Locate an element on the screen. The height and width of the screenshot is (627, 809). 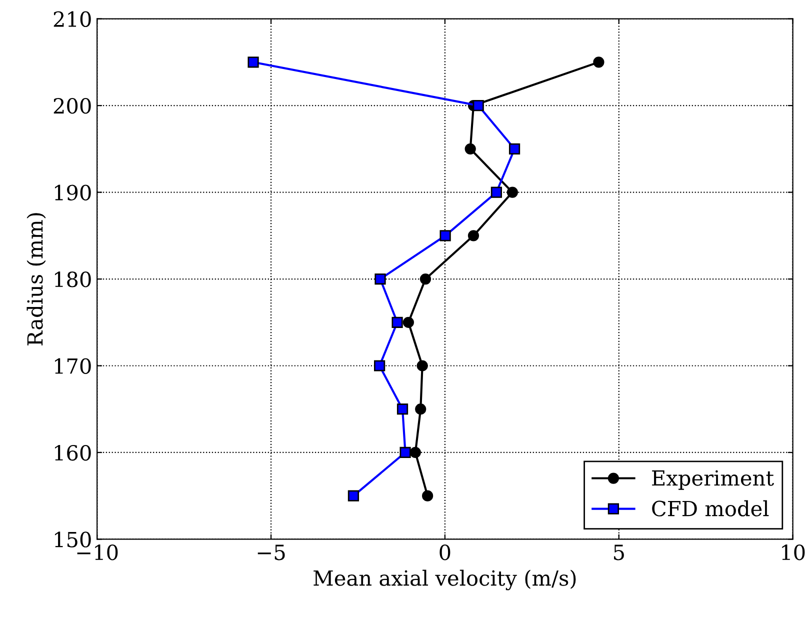
y-axis-title: Radius (mm) is located at coordinates (36, 279).